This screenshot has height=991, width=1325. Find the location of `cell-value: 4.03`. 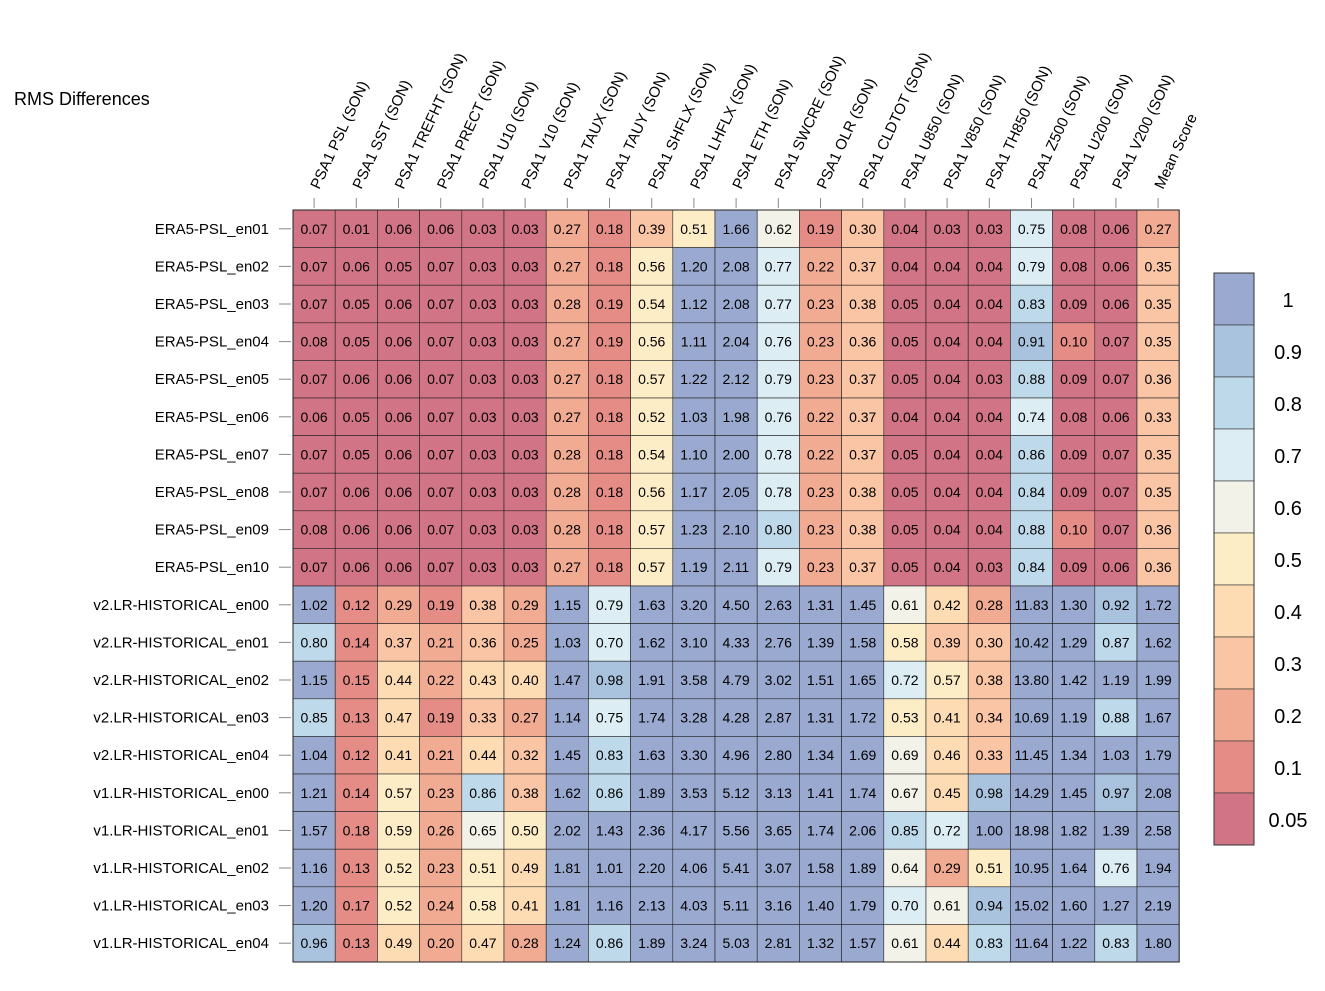

cell-value: 4.03 is located at coordinates (693, 906).